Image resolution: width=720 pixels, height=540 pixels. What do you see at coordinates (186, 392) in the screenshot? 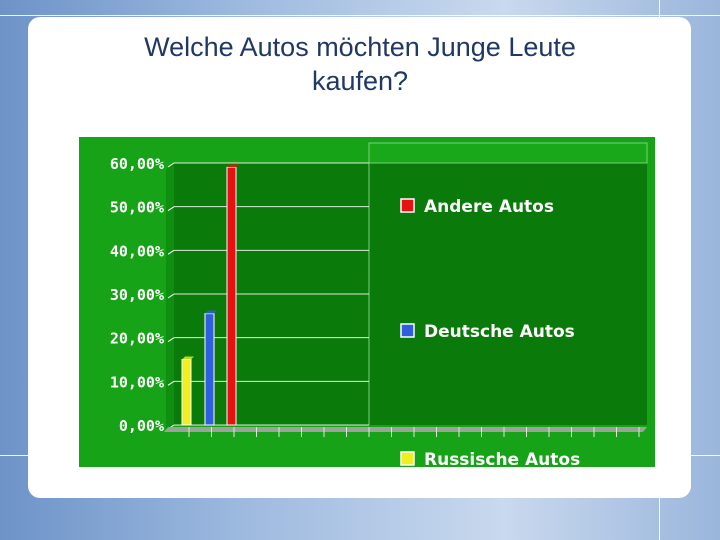
I see `bar-russische-autos` at bounding box center [186, 392].